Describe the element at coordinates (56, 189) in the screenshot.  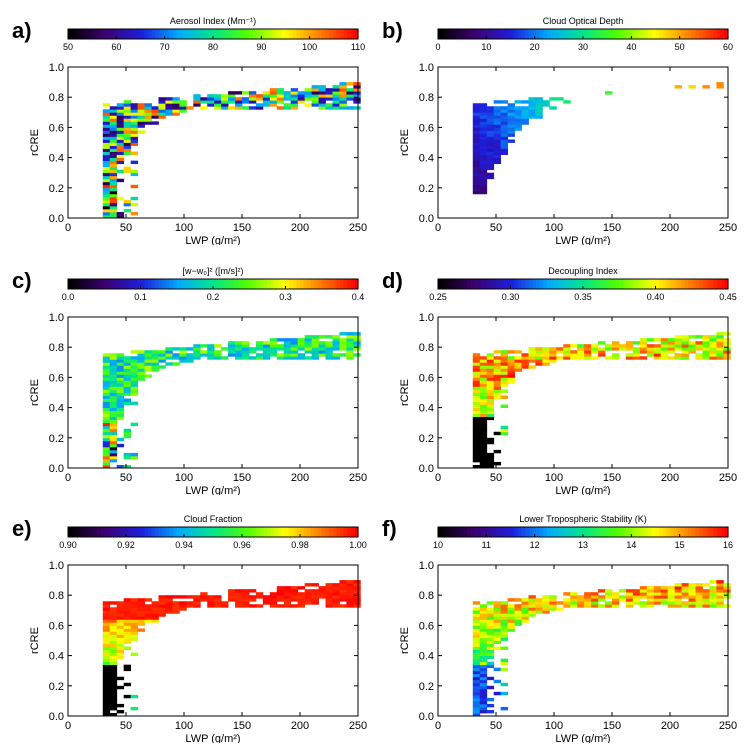
I see `y-tick-label: 0.2` at that location.